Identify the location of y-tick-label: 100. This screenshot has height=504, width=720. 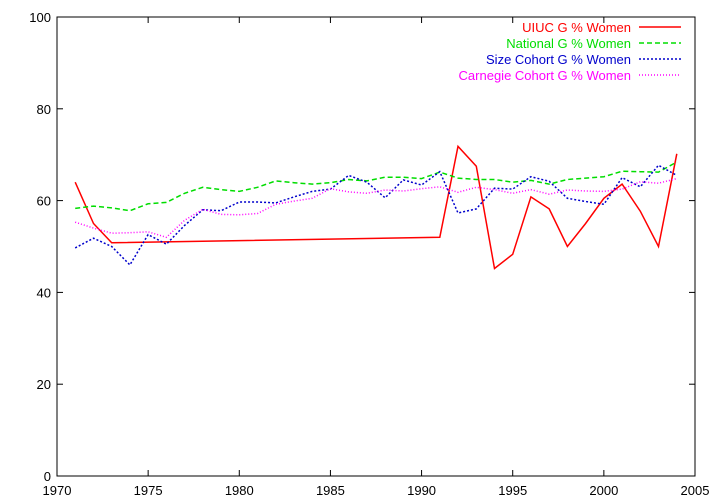
(40, 17).